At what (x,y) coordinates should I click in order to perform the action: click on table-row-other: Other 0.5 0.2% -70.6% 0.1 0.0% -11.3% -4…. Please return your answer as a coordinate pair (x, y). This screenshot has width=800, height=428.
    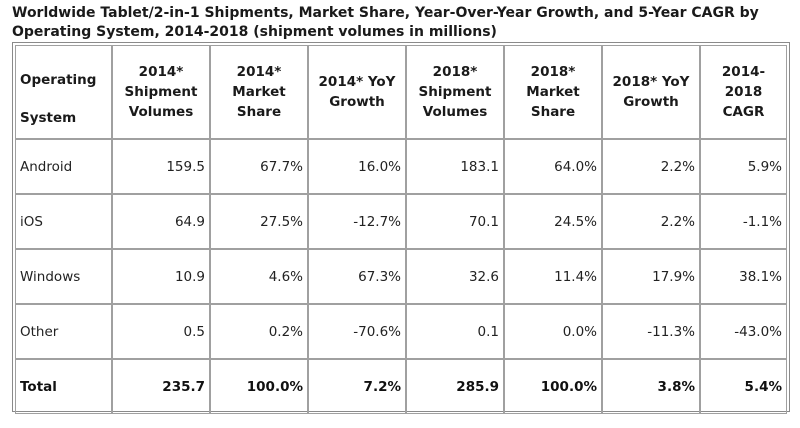
    Looking at the image, I should click on (401, 331).